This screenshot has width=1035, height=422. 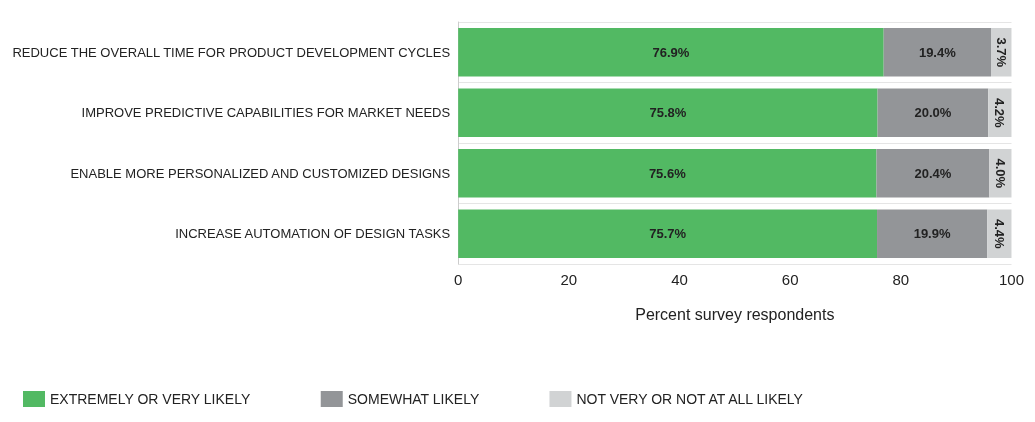 What do you see at coordinates (901, 279) in the screenshot?
I see `x-tick-label: 80` at bounding box center [901, 279].